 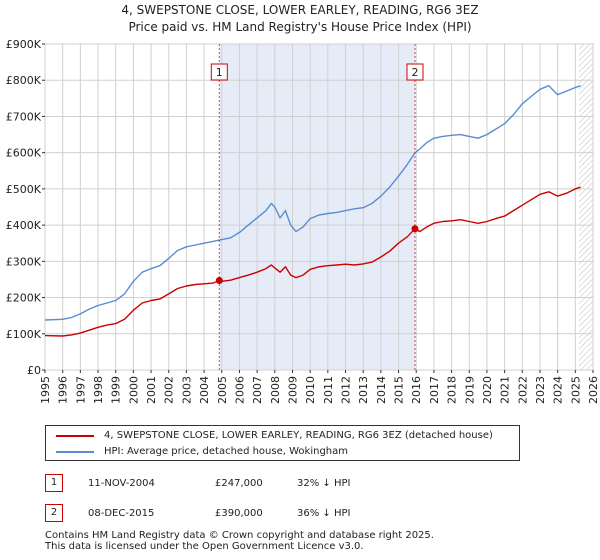 I want to click on x-tick-label: 2001, so click(x=151, y=390).